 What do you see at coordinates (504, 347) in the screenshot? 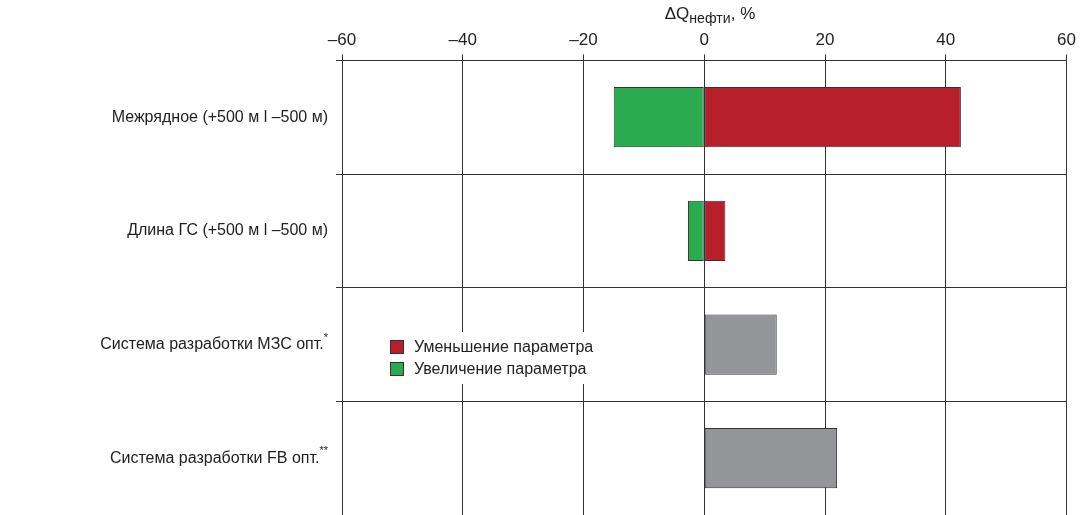
I see `legend-label: Уменьшение параметра` at bounding box center [504, 347].